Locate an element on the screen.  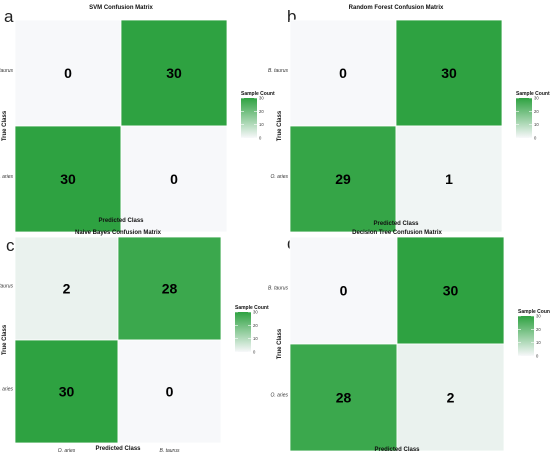
panel-letter: c is located at coordinates (10, 245).